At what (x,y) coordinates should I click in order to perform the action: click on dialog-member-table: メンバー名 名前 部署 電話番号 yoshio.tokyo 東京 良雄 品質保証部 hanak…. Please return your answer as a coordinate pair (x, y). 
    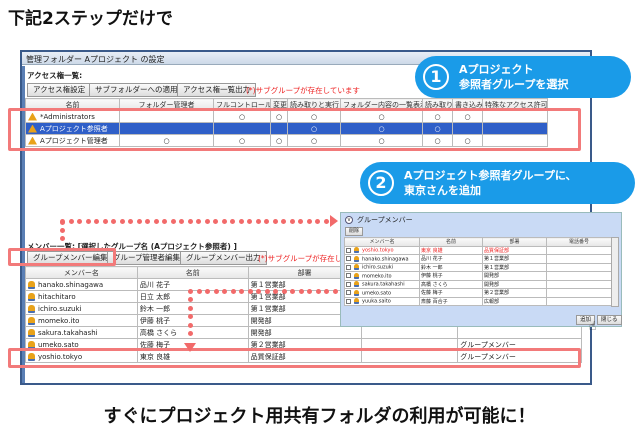
    Looking at the image, I should click on (478, 271).